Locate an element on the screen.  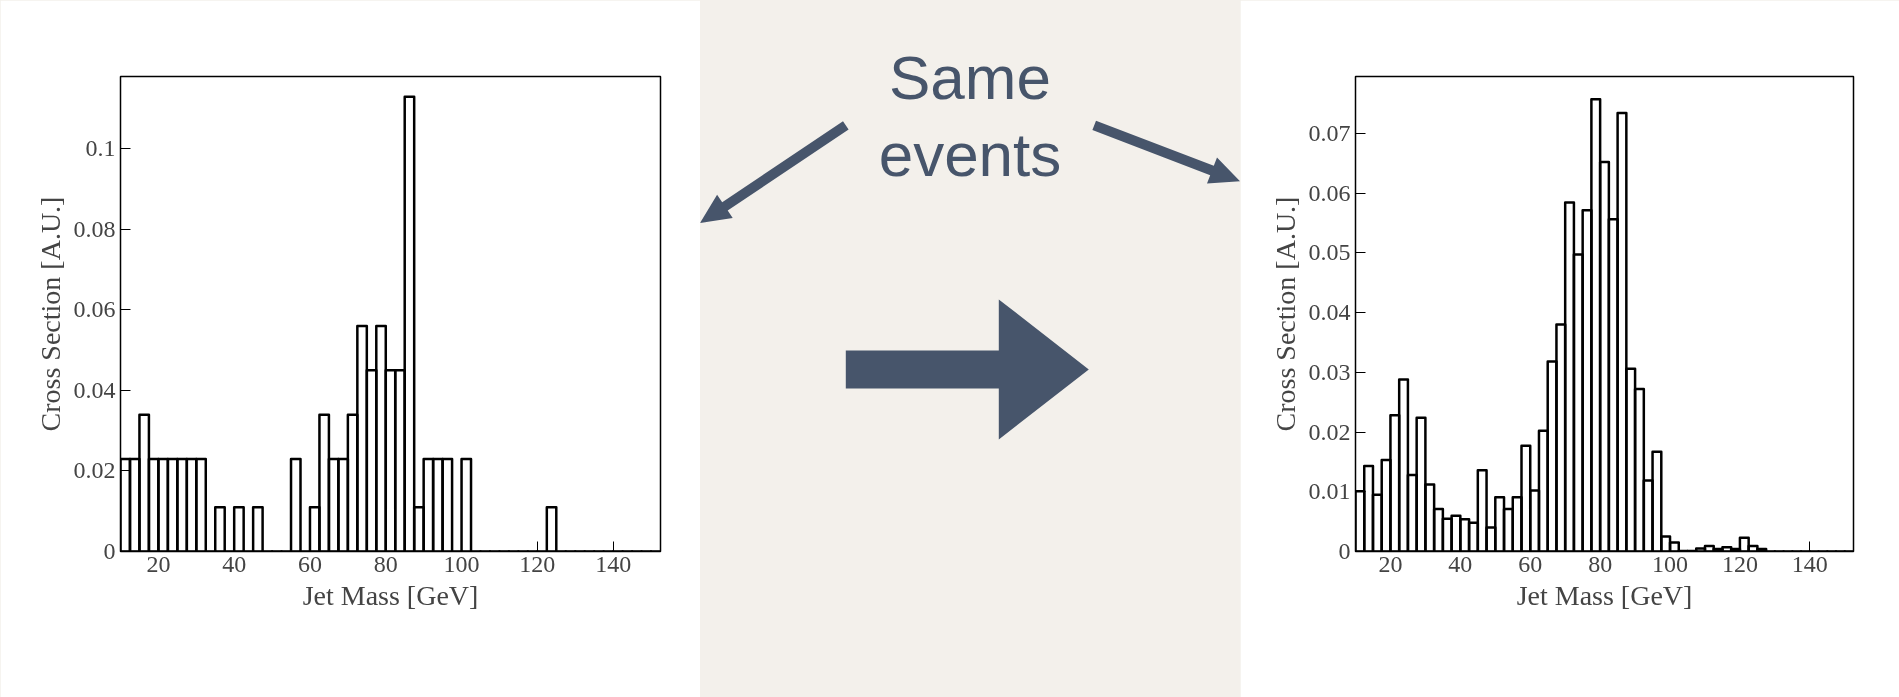
y-tick-label: 0.05 is located at coordinates (1329, 252).